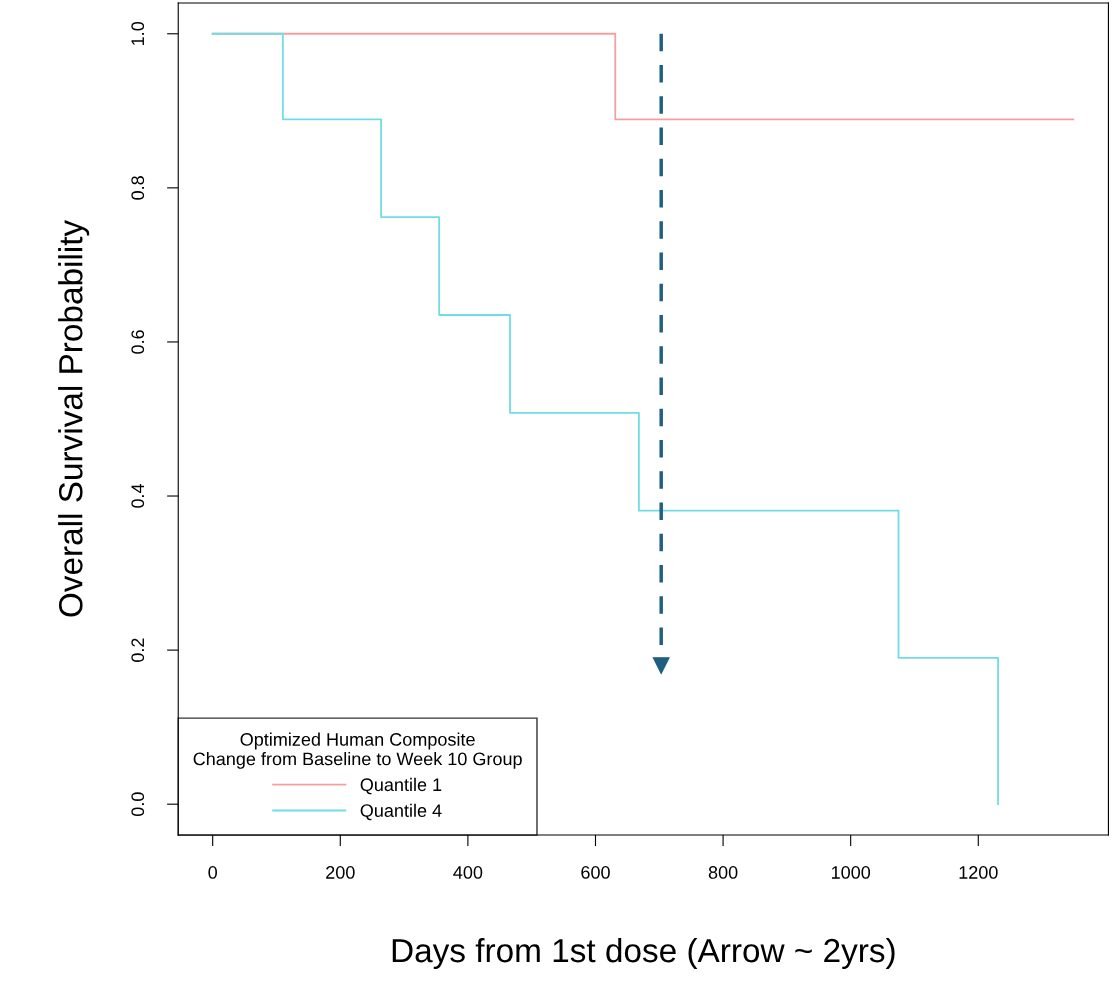  Describe the element at coordinates (138, 804) in the screenshot. I see `y-tick-label: 0.0` at that location.